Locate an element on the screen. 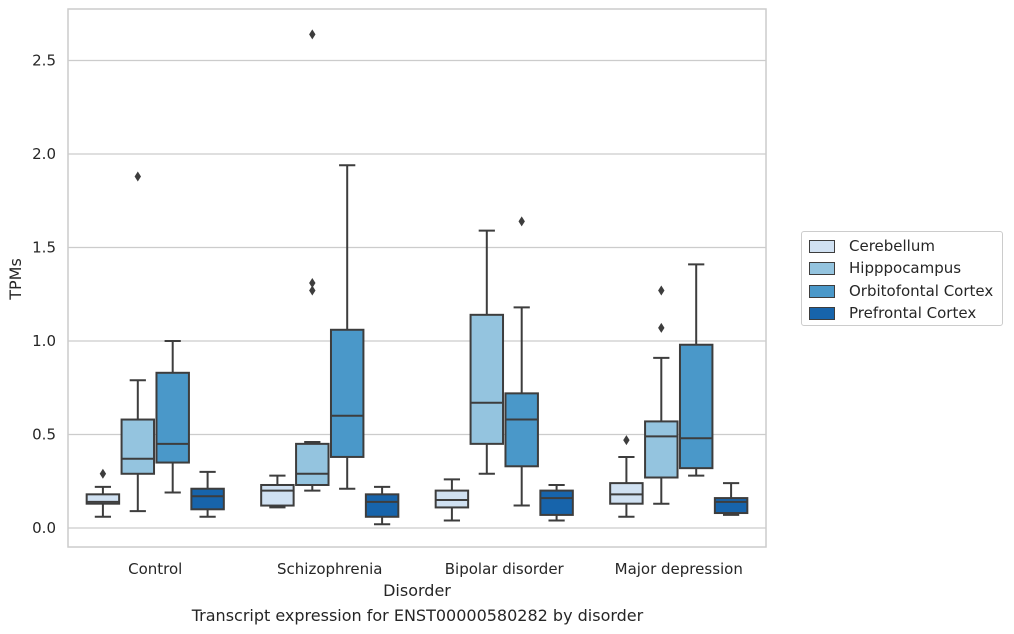 This screenshot has height=634, width=1014. legend-label: Hipppocampus is located at coordinates (905, 268).